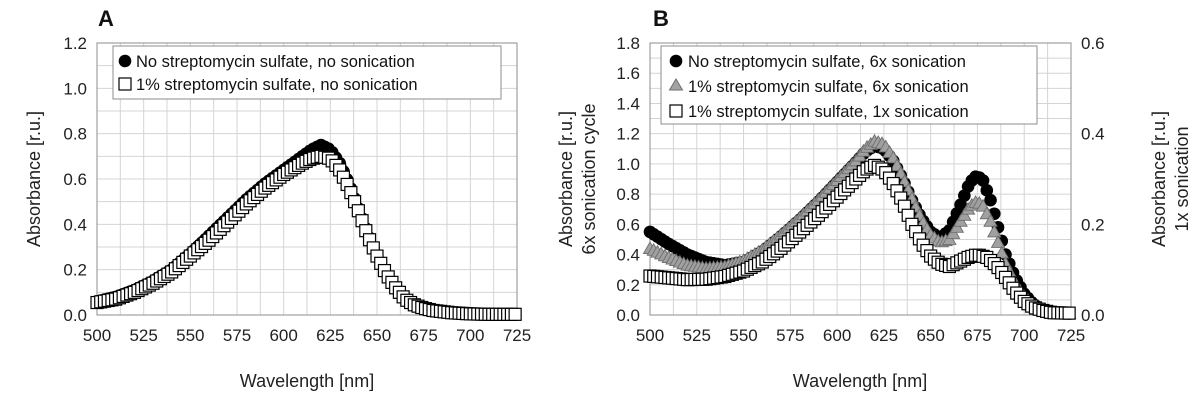 The height and width of the screenshot is (402, 1200). I want to click on legend-label-b-series-2: 1% streptomycin sulfate, 6x sonication, so click(828, 87).